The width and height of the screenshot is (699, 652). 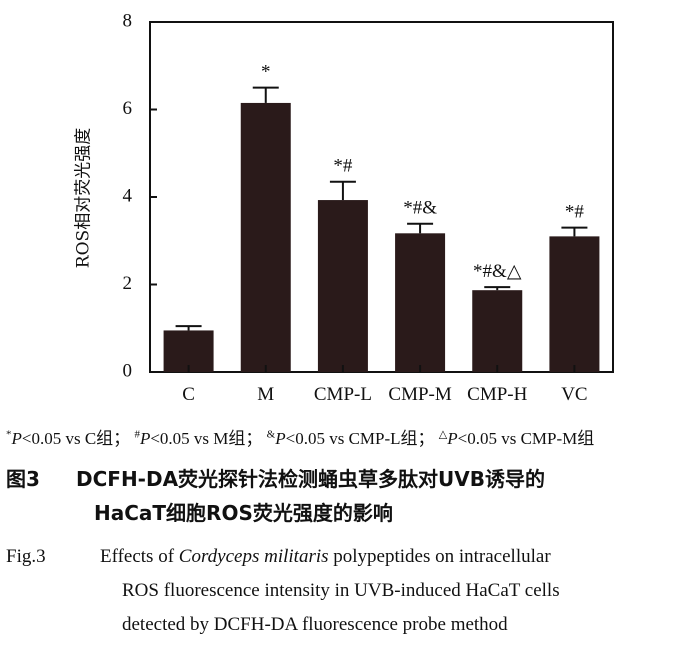 What do you see at coordinates (23, 479) in the screenshot?
I see `caption-cn-number: 图3` at bounding box center [23, 479].